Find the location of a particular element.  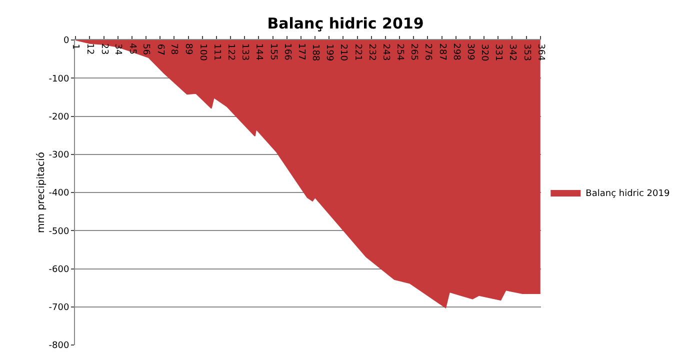

x-tick-label: 320 is located at coordinates (484, 53).